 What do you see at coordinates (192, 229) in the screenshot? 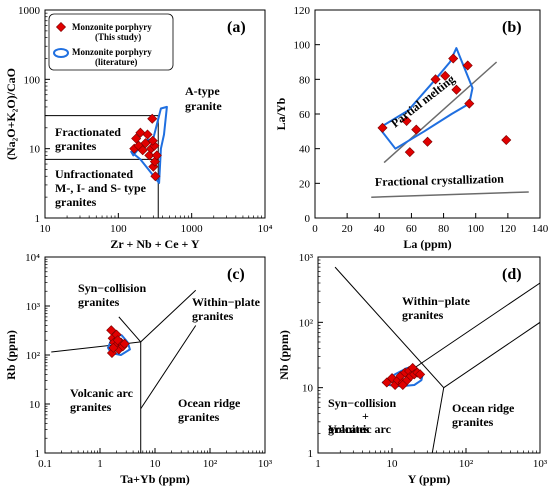
I see `x-tick-label: 1000` at bounding box center [192, 229].